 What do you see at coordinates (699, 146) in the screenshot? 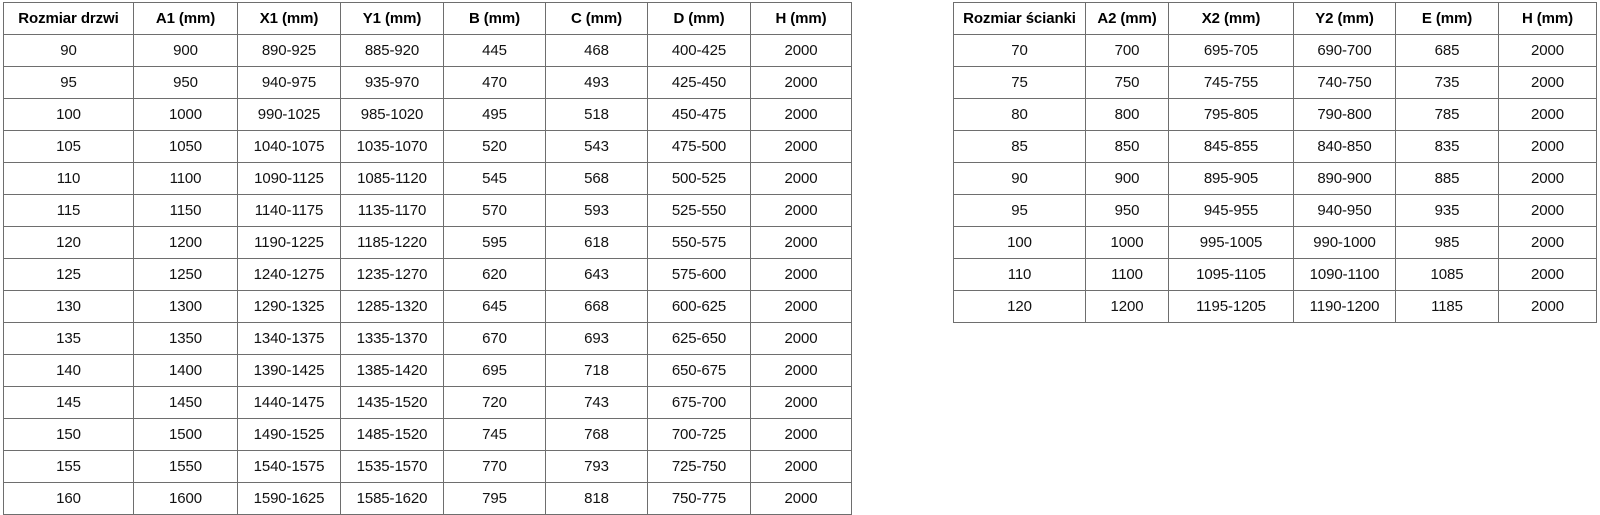
I see `table-cell: 475-500` at bounding box center [699, 146].